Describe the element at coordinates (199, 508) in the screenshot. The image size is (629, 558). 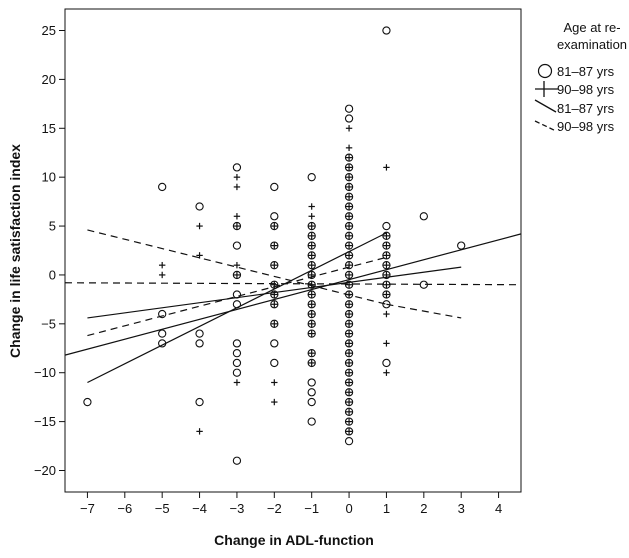
I see `x-tick-label: −4` at that location.